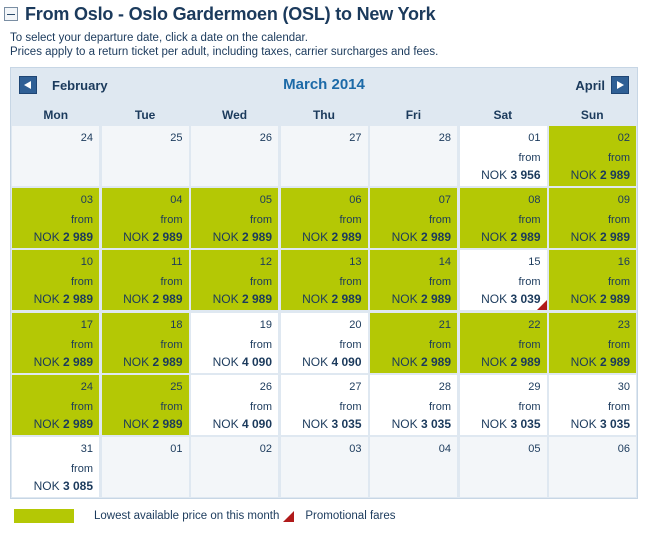  Describe the element at coordinates (620, 85) in the screenshot. I see `arrow-right-icon` at that location.